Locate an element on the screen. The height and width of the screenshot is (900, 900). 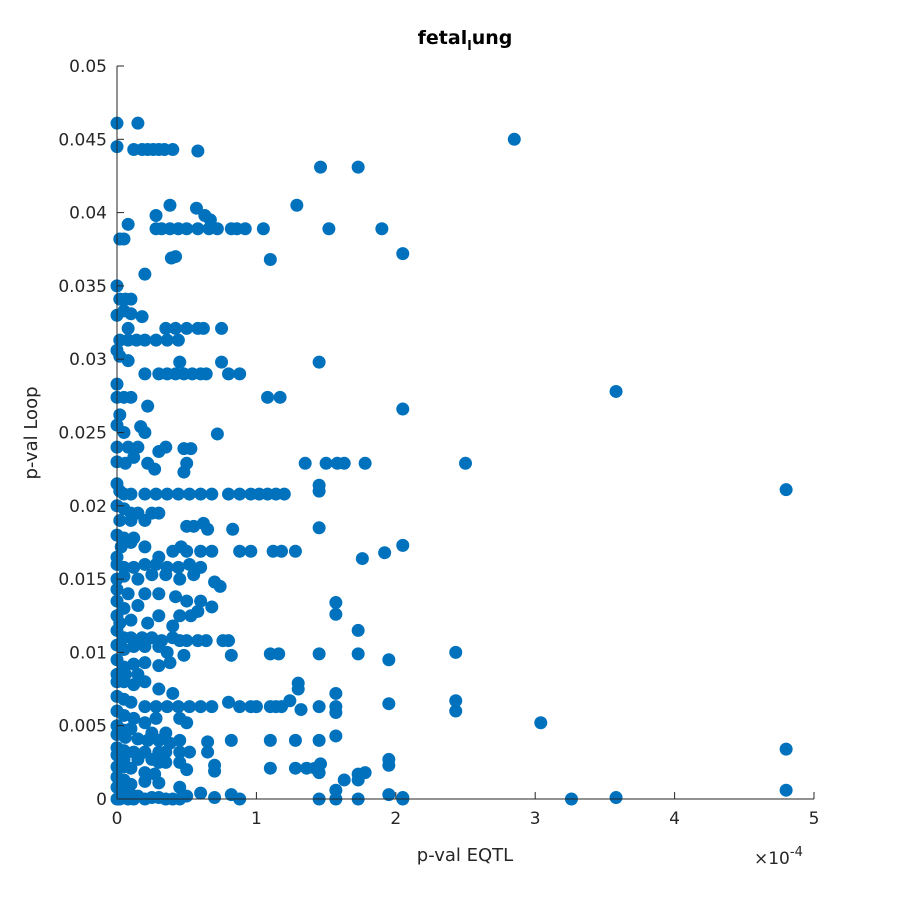
x-tick-label: 2 is located at coordinates (395, 819).